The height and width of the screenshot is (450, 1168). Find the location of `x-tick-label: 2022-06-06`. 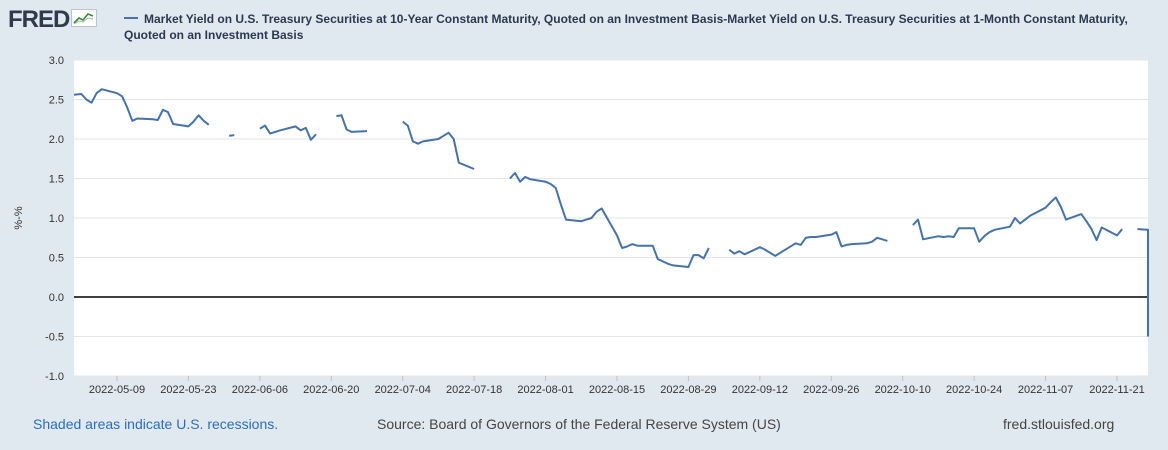

x-tick-label: 2022-06-06 is located at coordinates (260, 390).